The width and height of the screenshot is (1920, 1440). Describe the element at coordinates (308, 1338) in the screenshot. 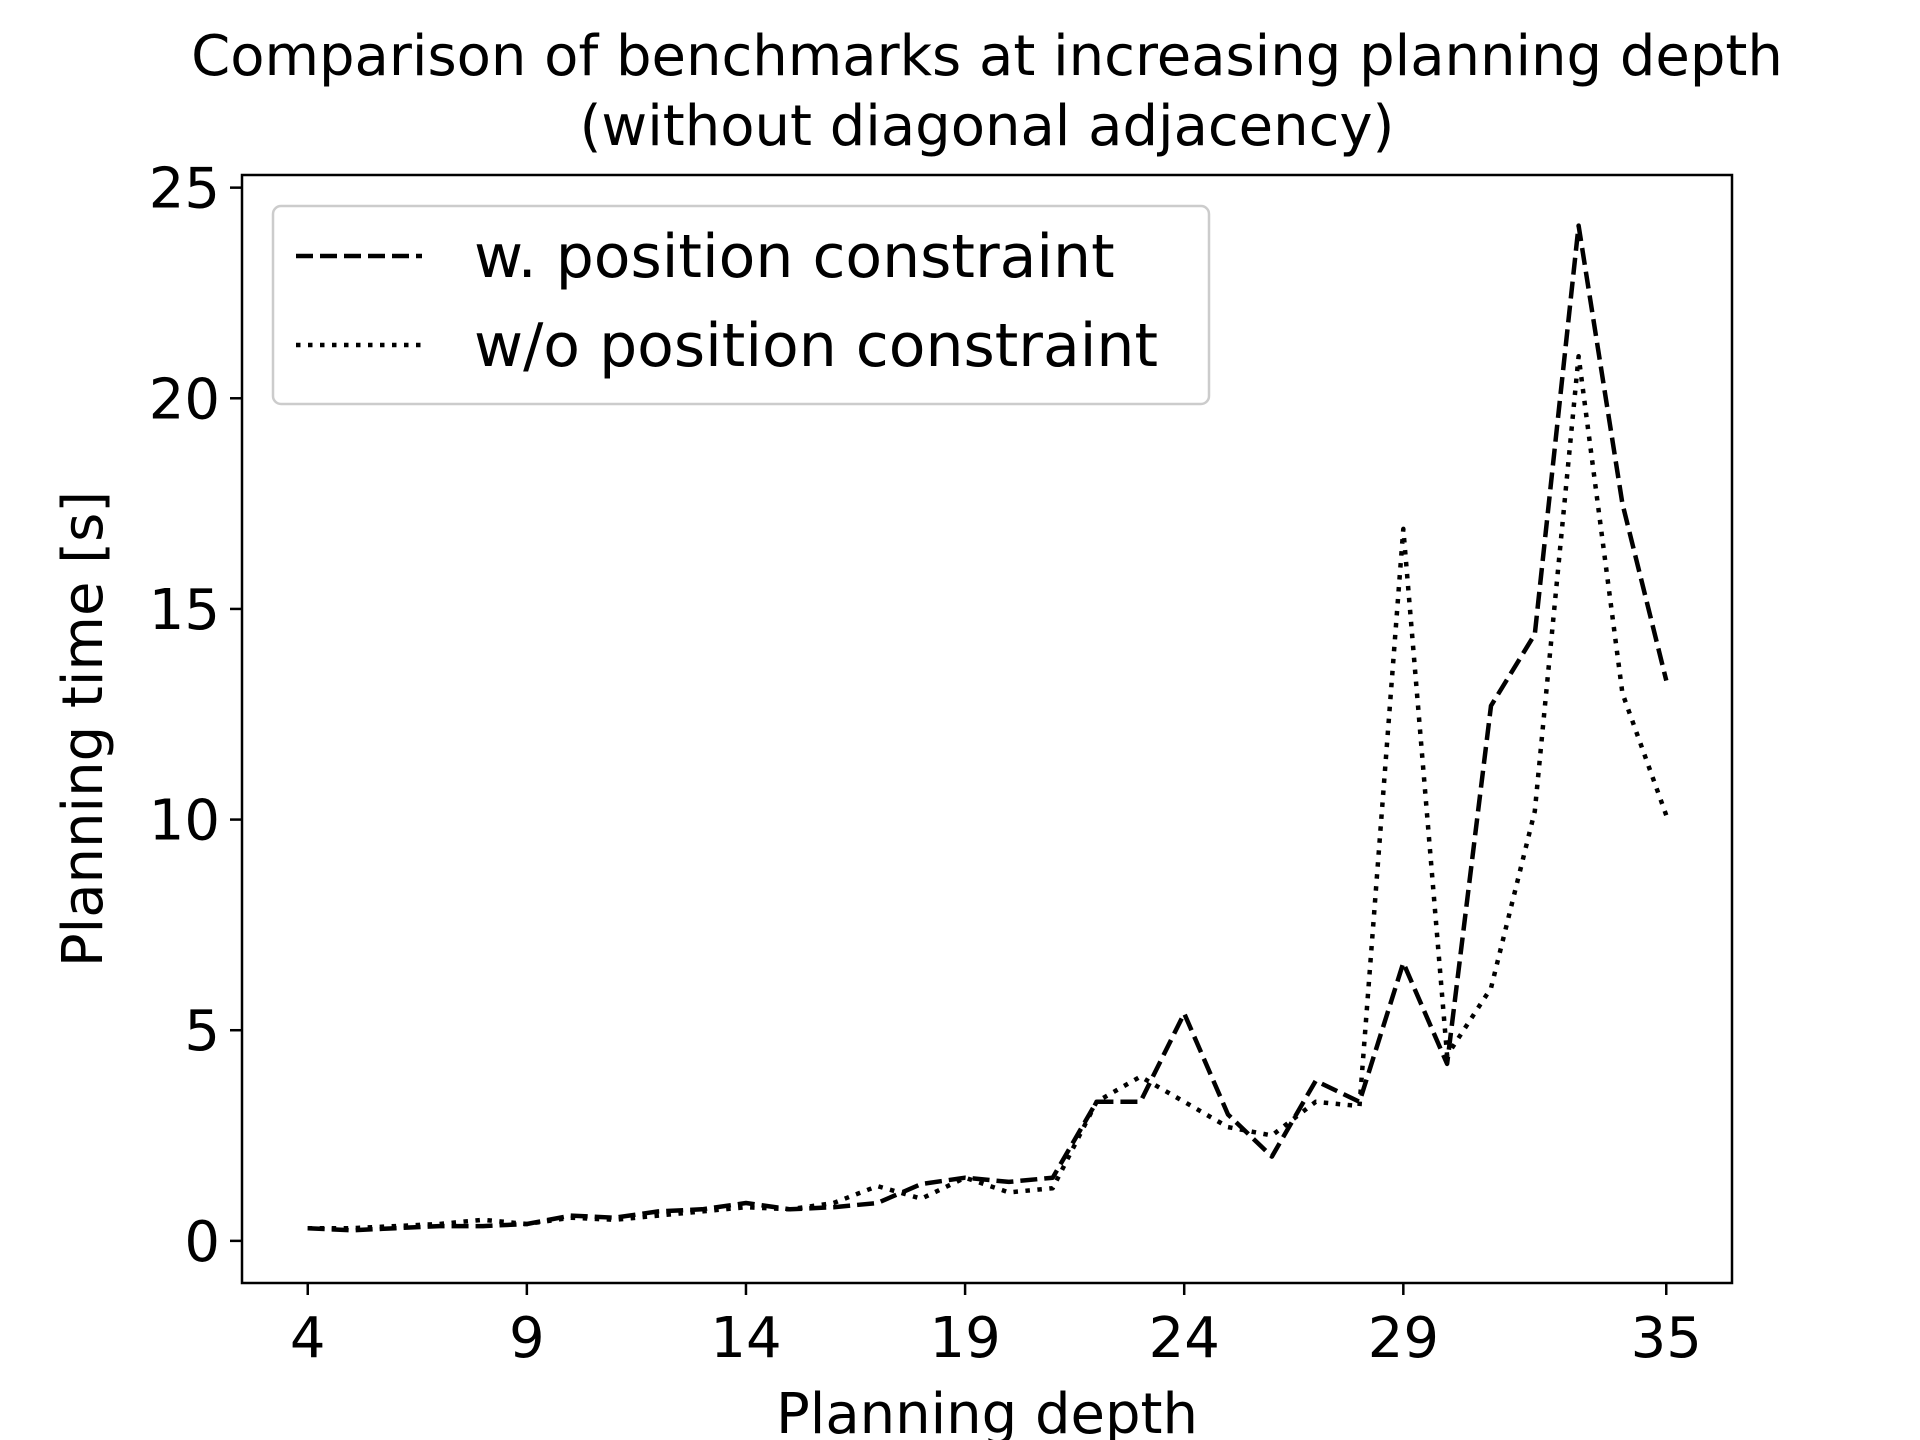

I see `x-tick-label: 4` at that location.